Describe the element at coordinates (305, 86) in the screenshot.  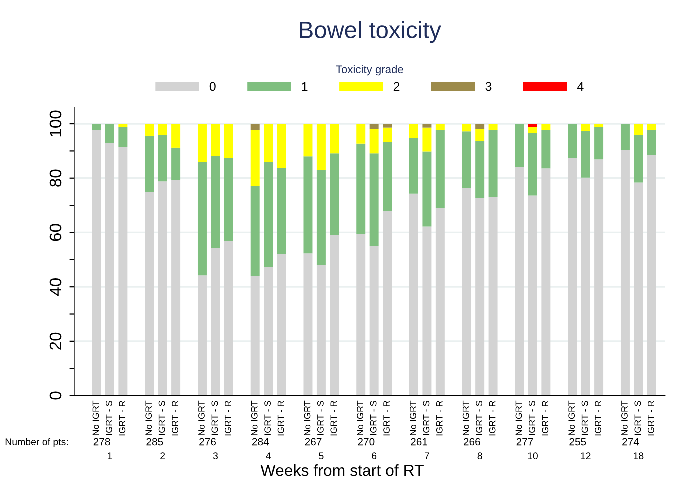
I see `legend-label: 1` at that location.